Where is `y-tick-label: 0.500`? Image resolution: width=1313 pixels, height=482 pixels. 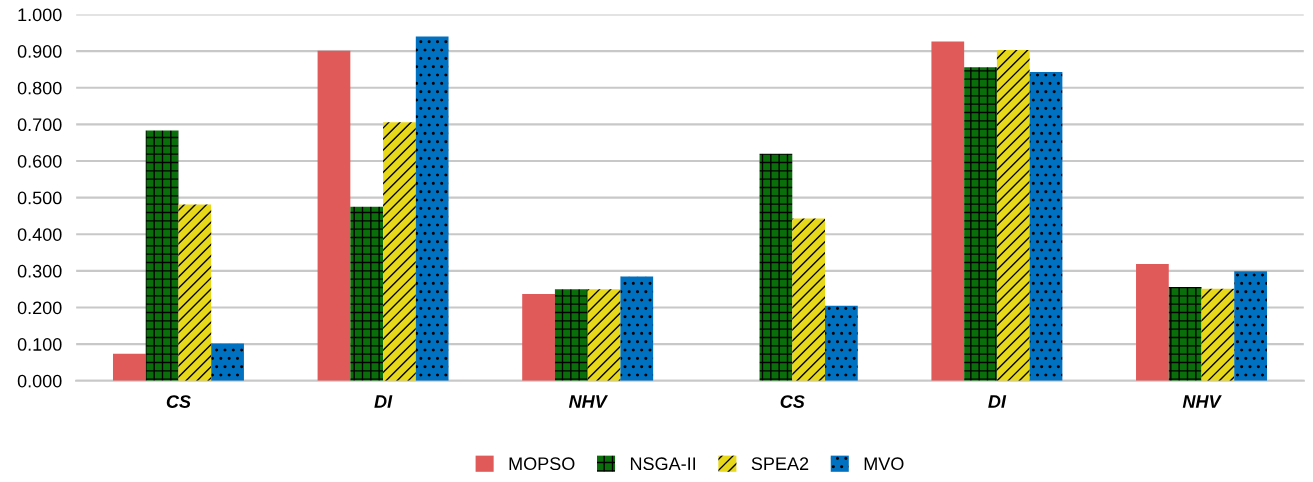 y-tick-label: 0.500 is located at coordinates (39, 198).